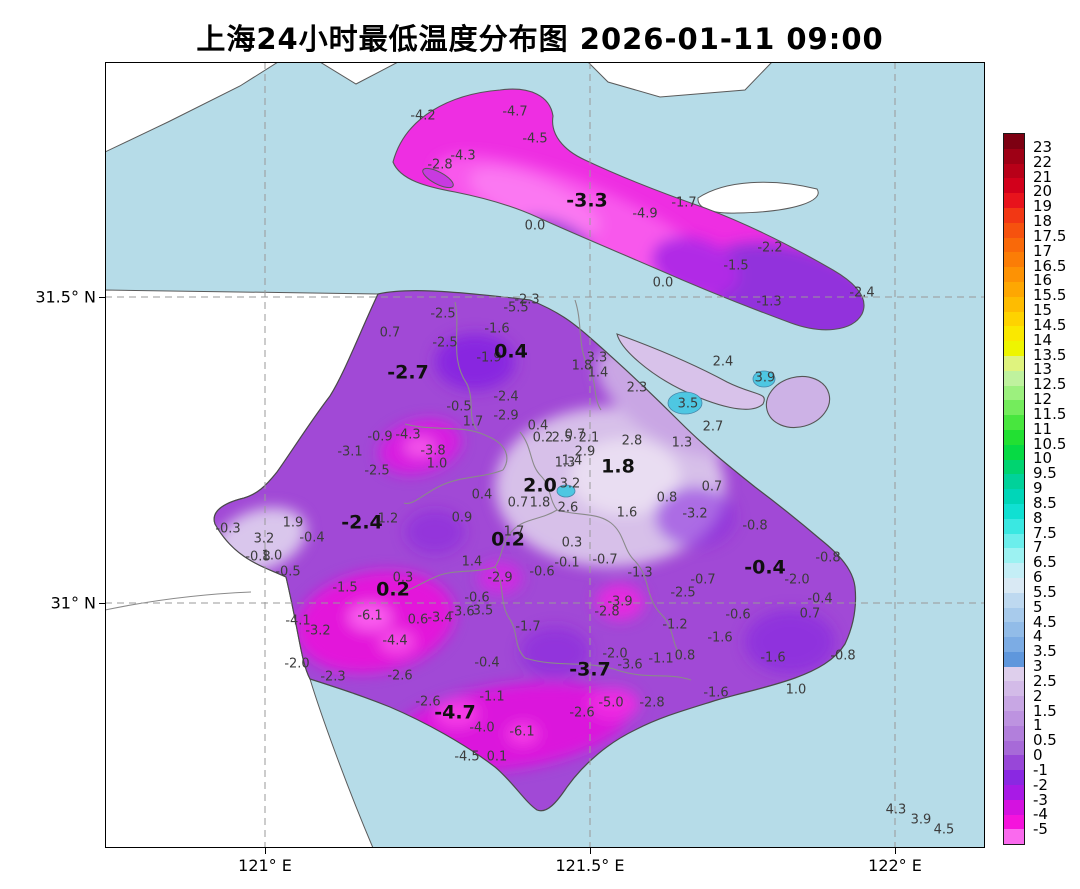 This screenshot has height=889, width=1080. Describe the element at coordinates (798, 402) in the screenshot. I see `hengsha-island` at that location.